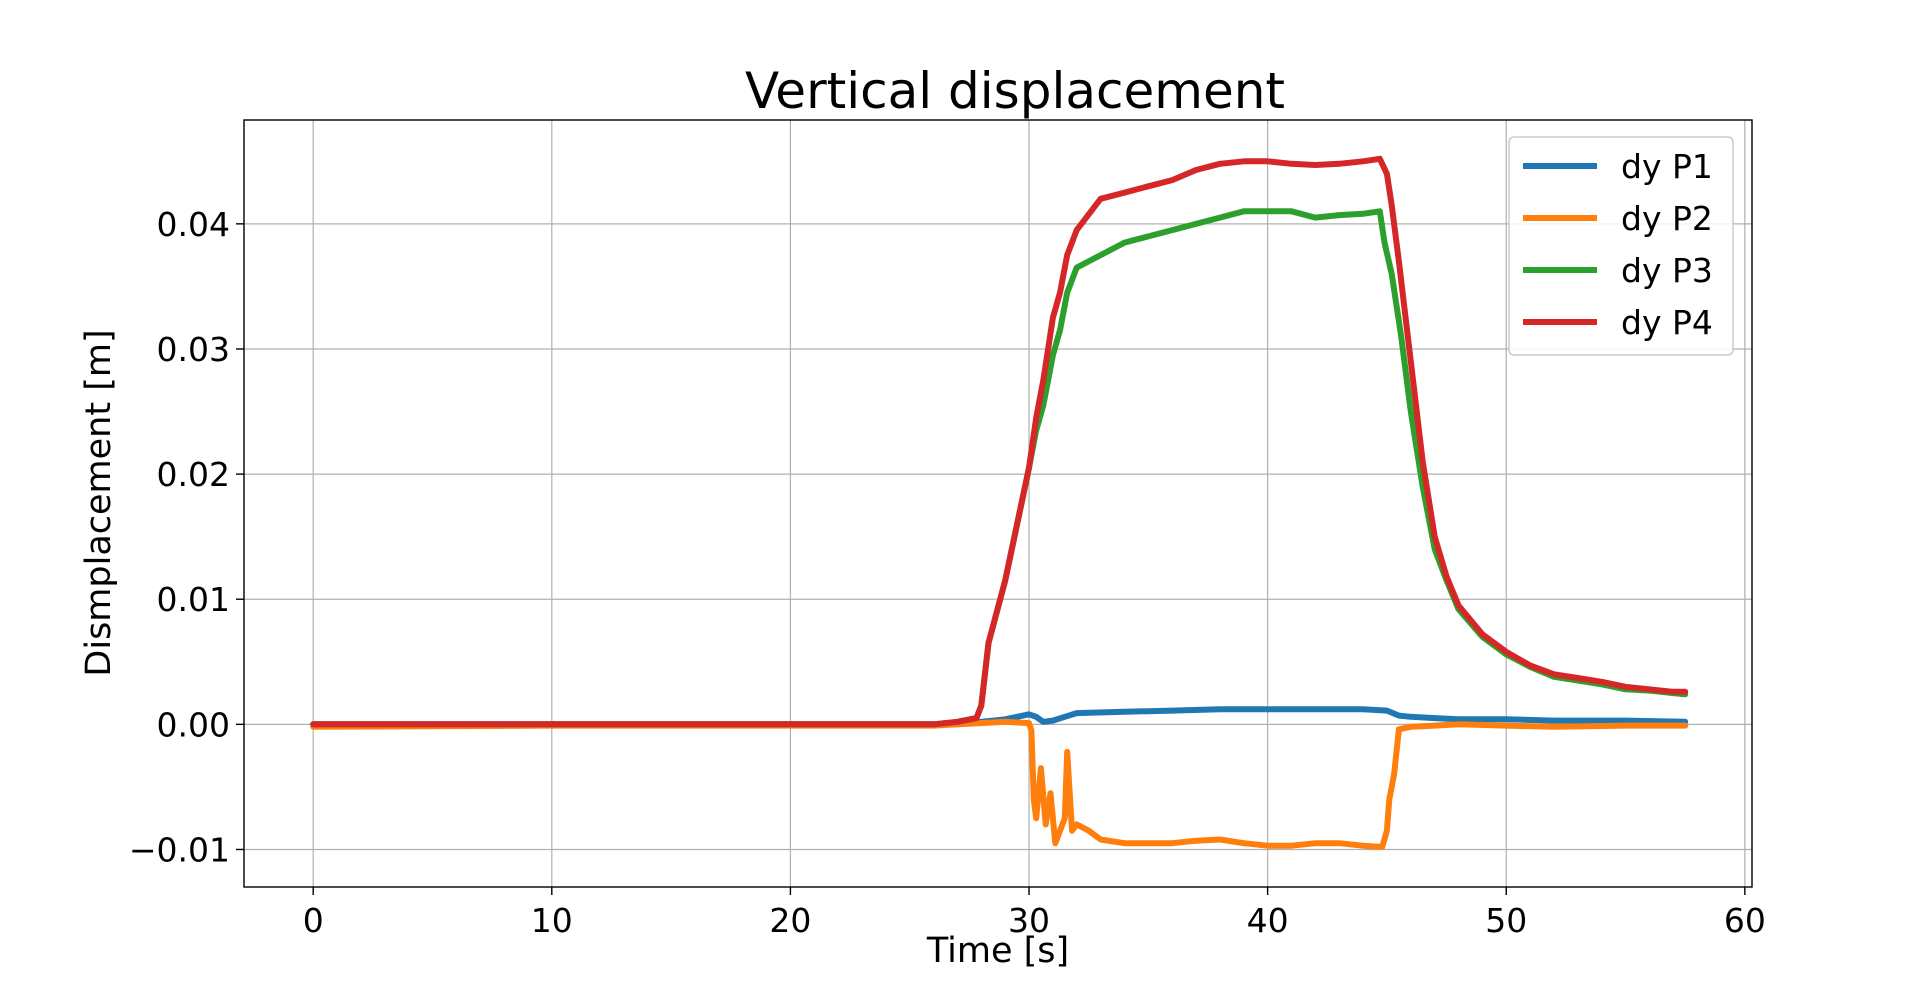 The image size is (1920, 982). I want to click on x-tick-label: 30, so click(1029, 920).